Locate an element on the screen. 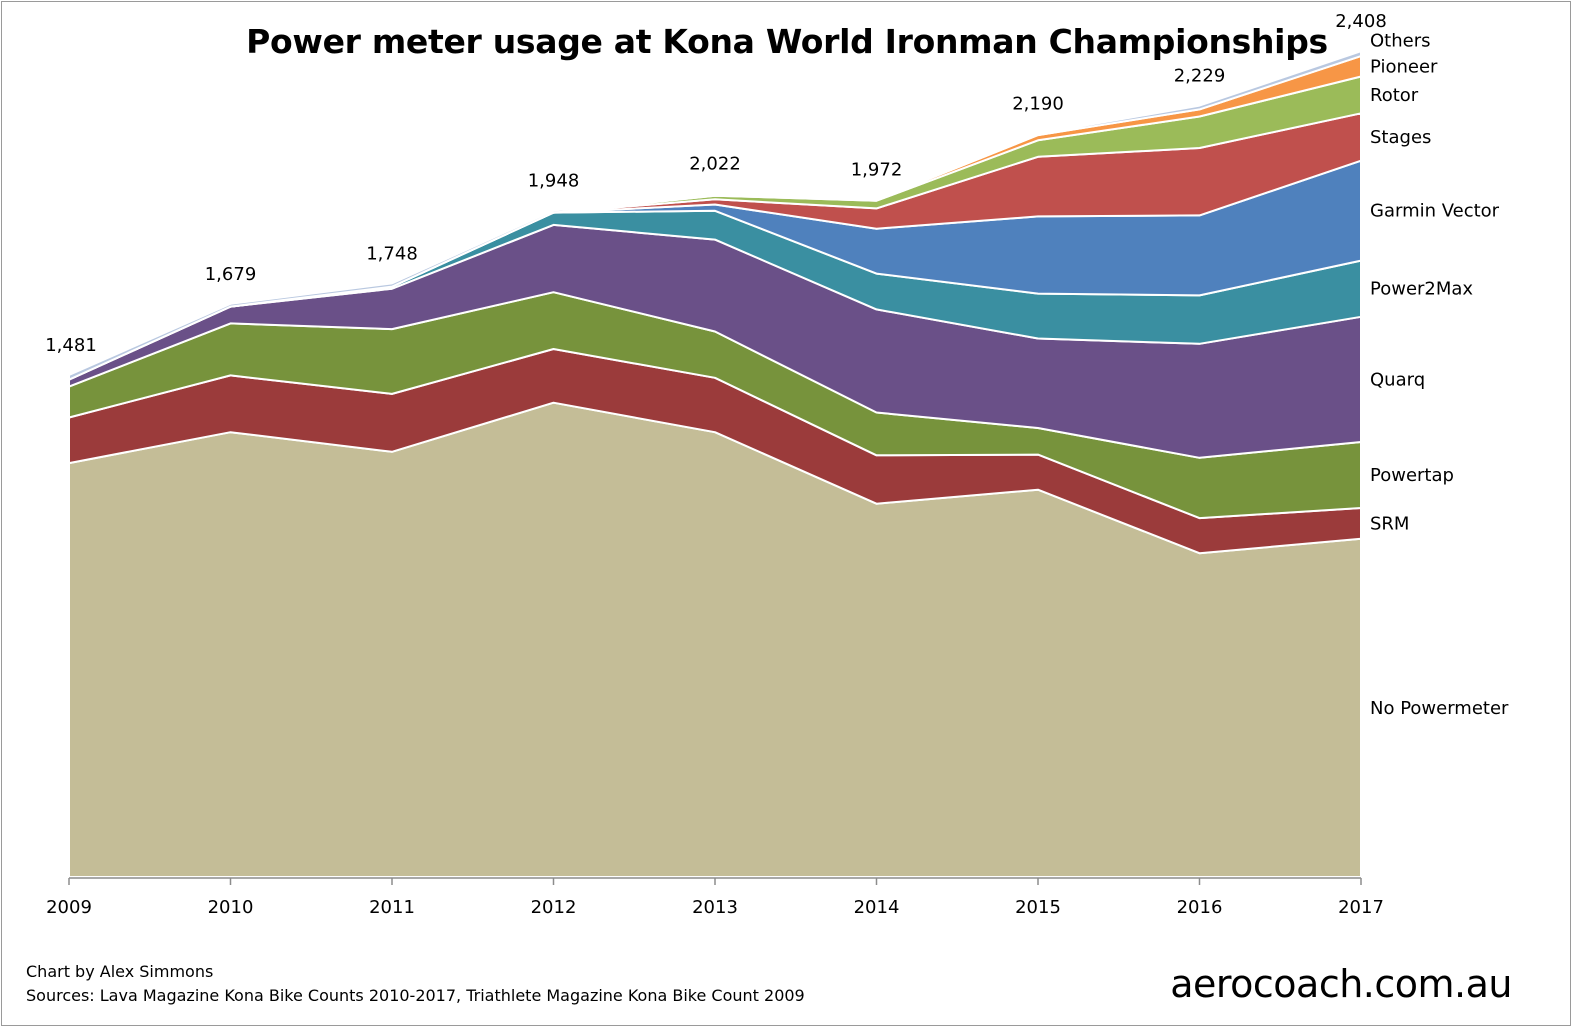 The width and height of the screenshot is (1574, 1029). series-label-rotor: Rotor is located at coordinates (1394, 95).